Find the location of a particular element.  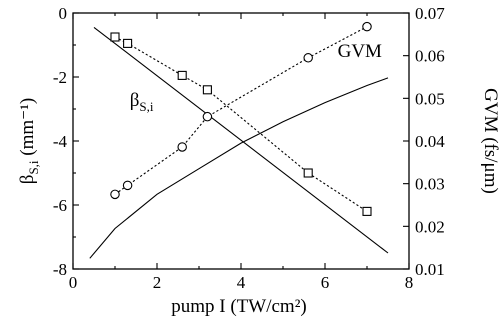

y-left-tick-label: -4 is located at coordinates (60, 141).